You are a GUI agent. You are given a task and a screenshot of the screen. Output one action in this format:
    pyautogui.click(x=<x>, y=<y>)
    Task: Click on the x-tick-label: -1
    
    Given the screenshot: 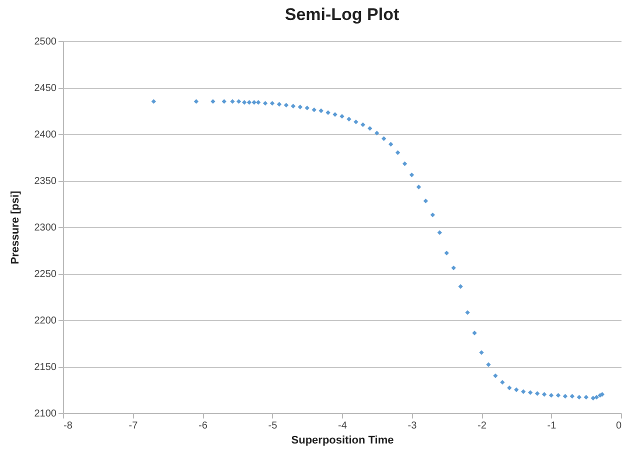 What is the action you would take?
    pyautogui.click(x=552, y=426)
    